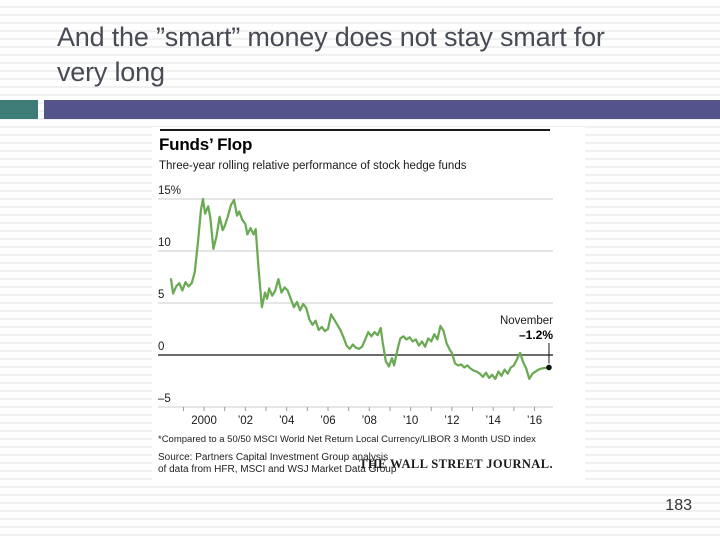 Image resolution: width=720 pixels, height=540 pixels. Describe the element at coordinates (287, 421) in the screenshot. I see `svg-text: ’04` at that location.